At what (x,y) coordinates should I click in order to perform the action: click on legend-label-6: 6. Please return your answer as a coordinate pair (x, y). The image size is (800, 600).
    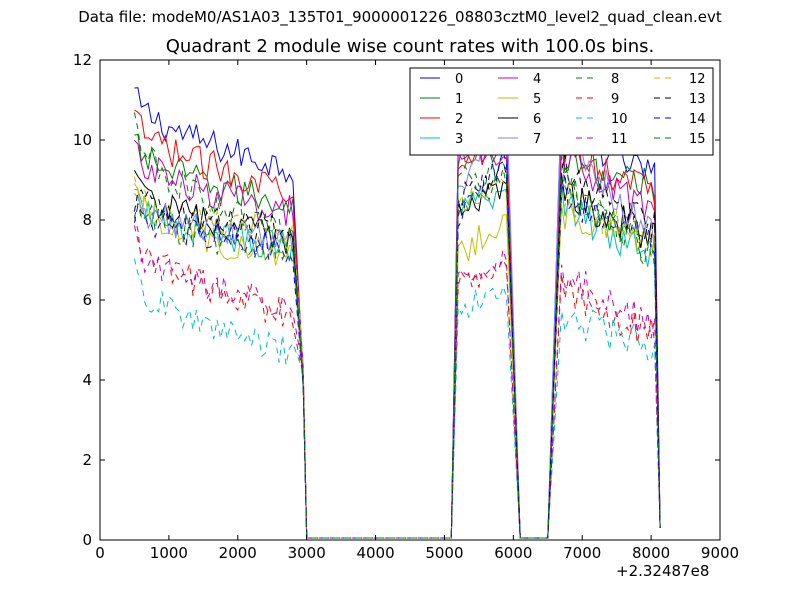
    Looking at the image, I should click on (537, 119).